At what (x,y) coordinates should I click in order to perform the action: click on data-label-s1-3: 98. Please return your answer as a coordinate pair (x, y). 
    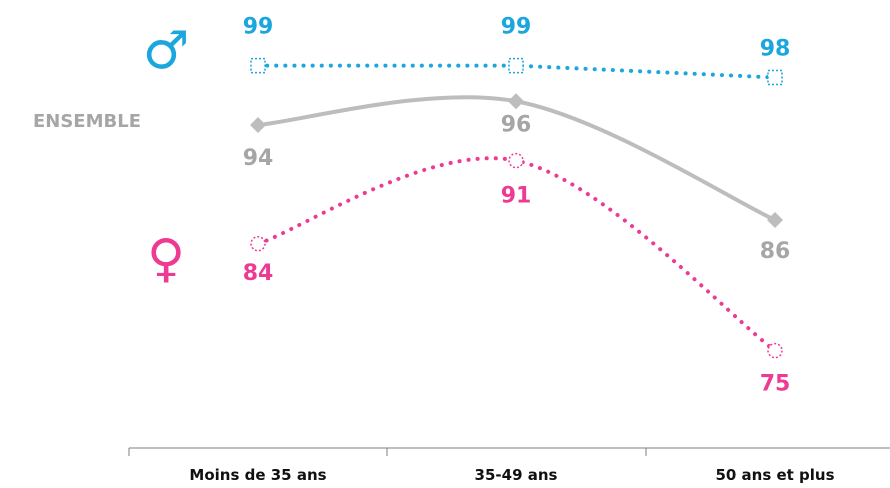
    Looking at the image, I should click on (775, 49).